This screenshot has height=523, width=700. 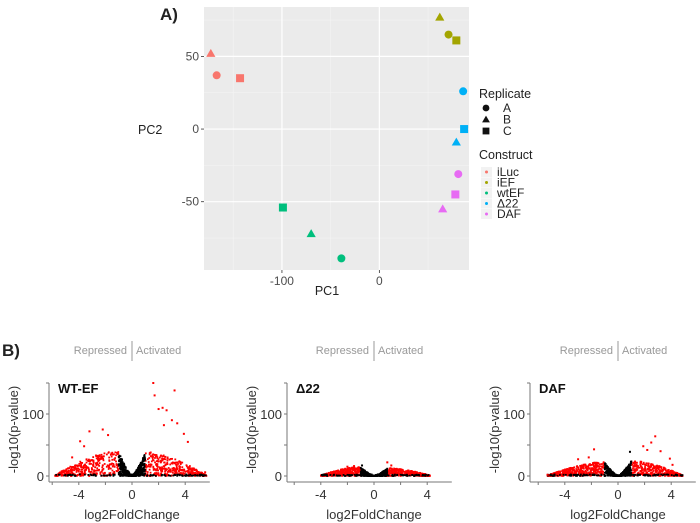 I want to click on pca-x-axis-title: PC1, so click(x=327, y=291).